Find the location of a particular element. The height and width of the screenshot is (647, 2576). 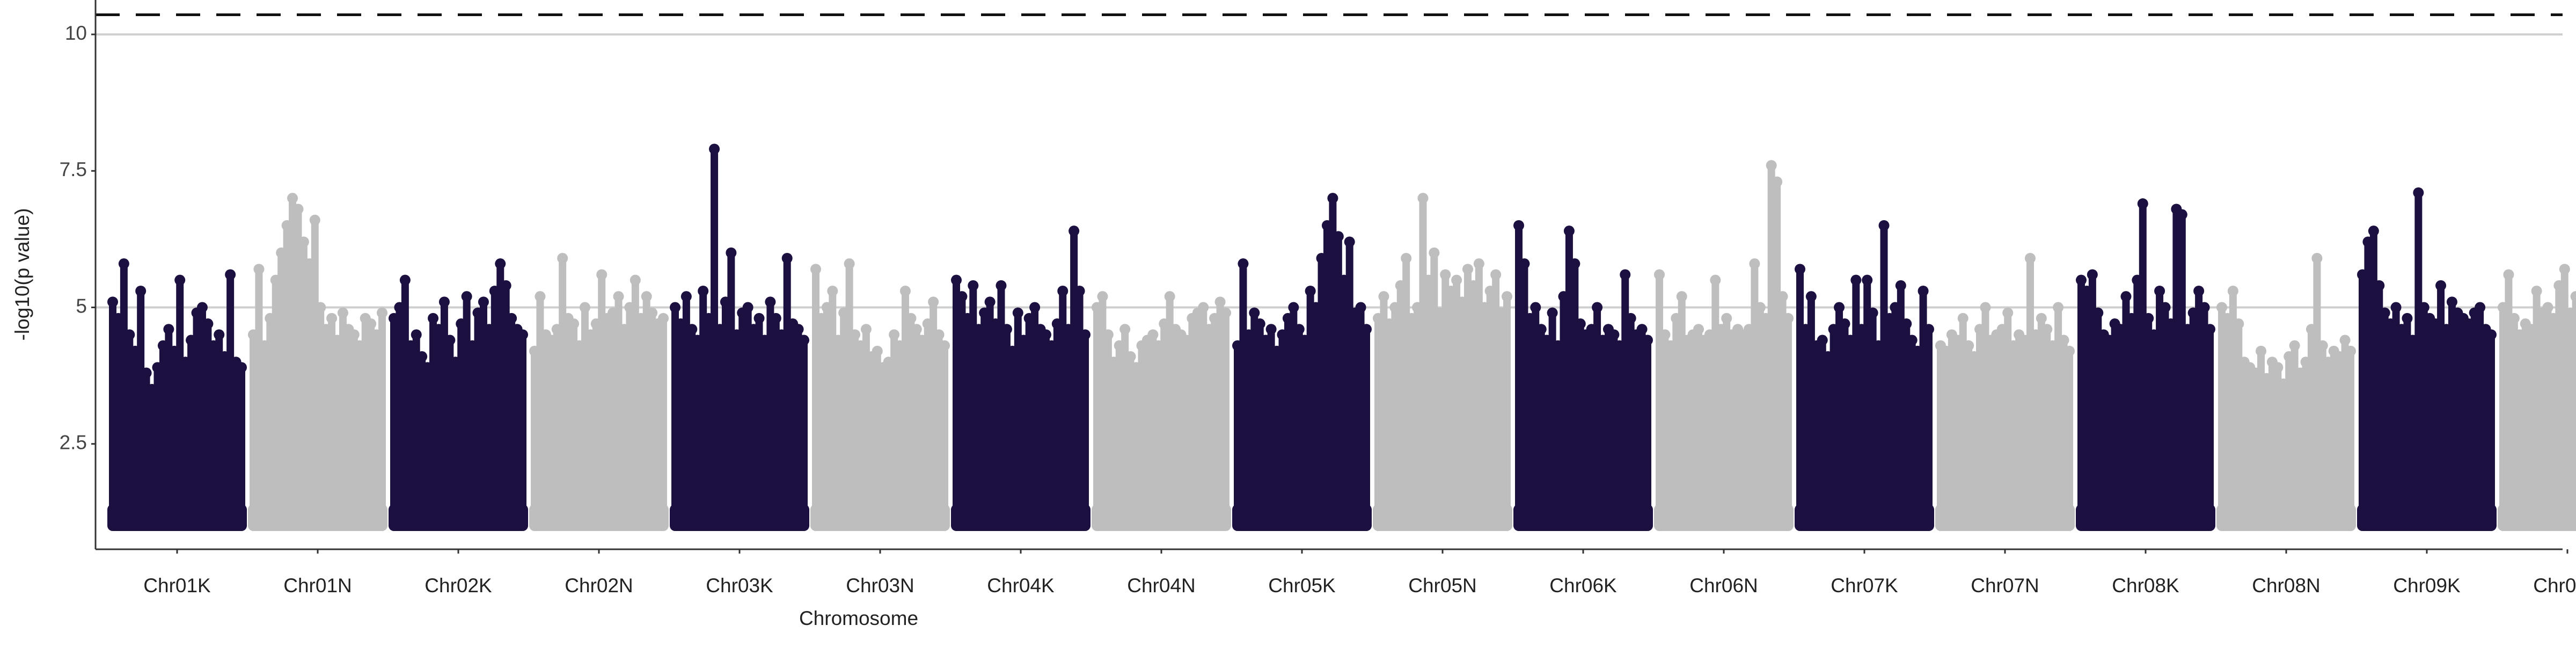

x-tick-label: Chr08N is located at coordinates (2286, 586).